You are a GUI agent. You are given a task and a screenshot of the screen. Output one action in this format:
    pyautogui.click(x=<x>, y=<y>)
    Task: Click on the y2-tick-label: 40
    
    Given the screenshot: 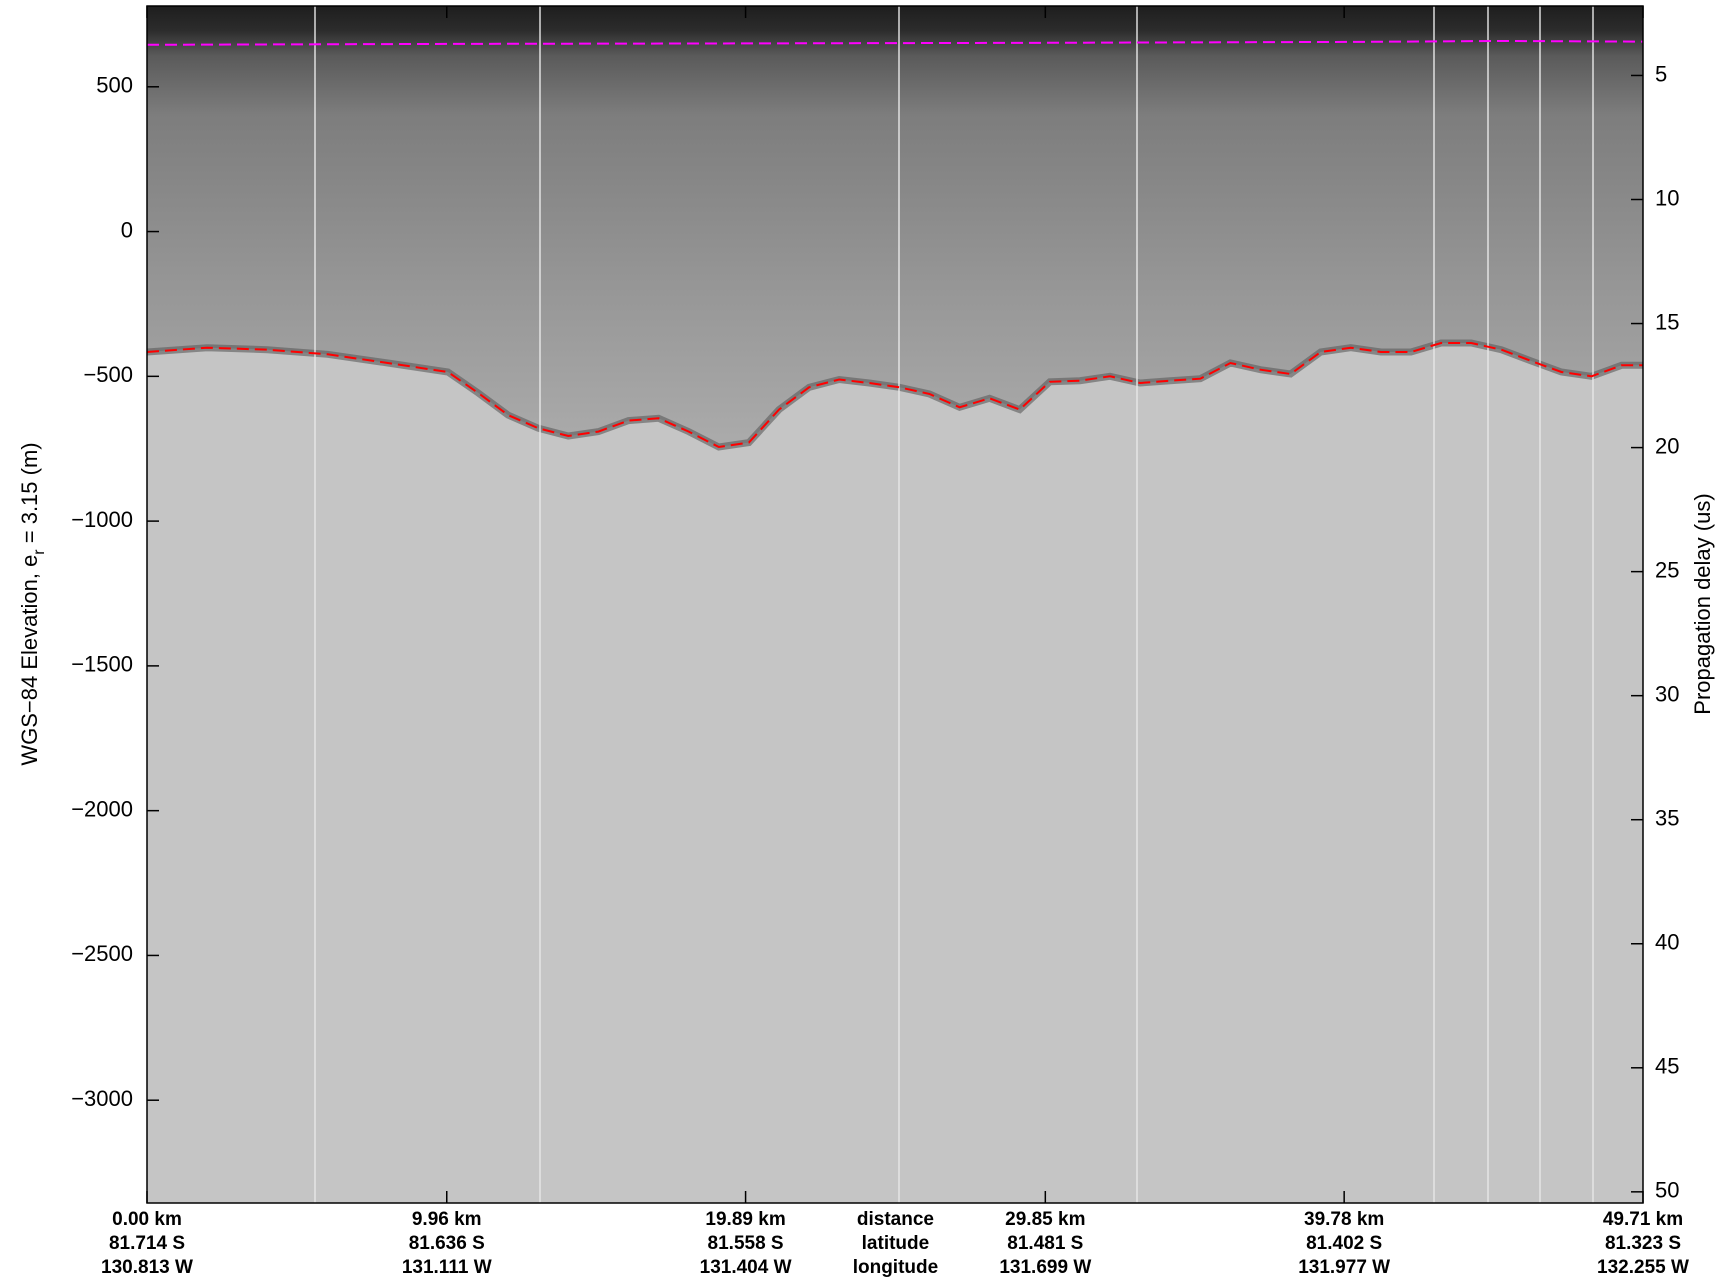 What is the action you would take?
    pyautogui.click(x=1667, y=942)
    